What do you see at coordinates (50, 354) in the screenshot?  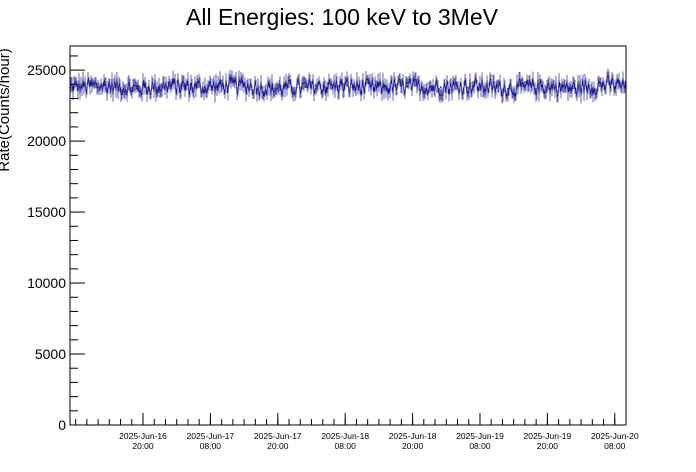 I see `y-tick-label: 5000` at bounding box center [50, 354].